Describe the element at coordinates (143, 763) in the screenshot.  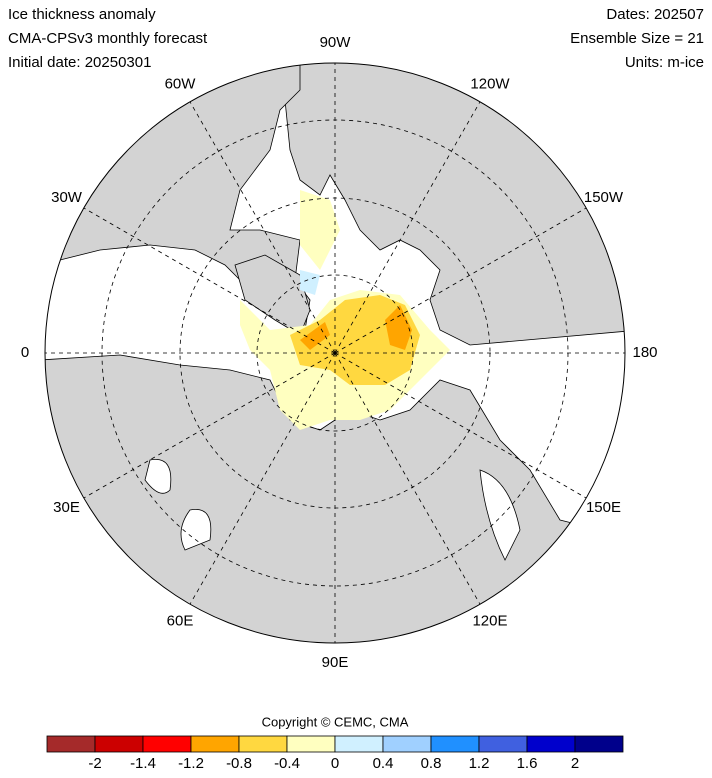
I see `colorbar-label: -1.4` at that location.